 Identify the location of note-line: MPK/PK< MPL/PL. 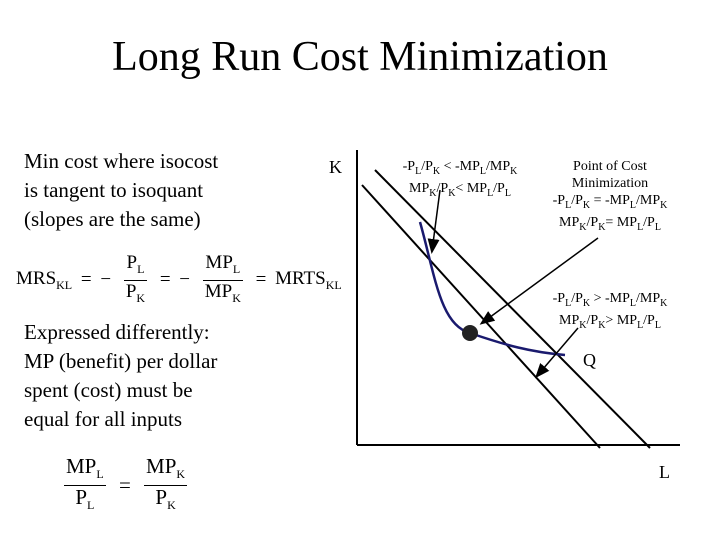
(460, 189).